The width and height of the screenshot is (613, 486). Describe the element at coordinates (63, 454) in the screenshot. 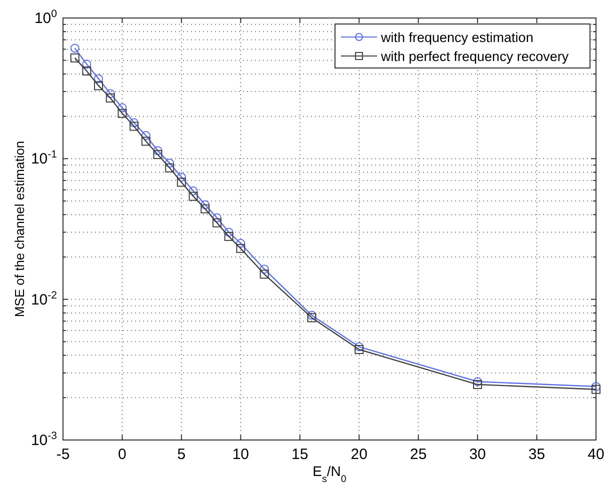

I see `x-tick-label: -5` at that location.